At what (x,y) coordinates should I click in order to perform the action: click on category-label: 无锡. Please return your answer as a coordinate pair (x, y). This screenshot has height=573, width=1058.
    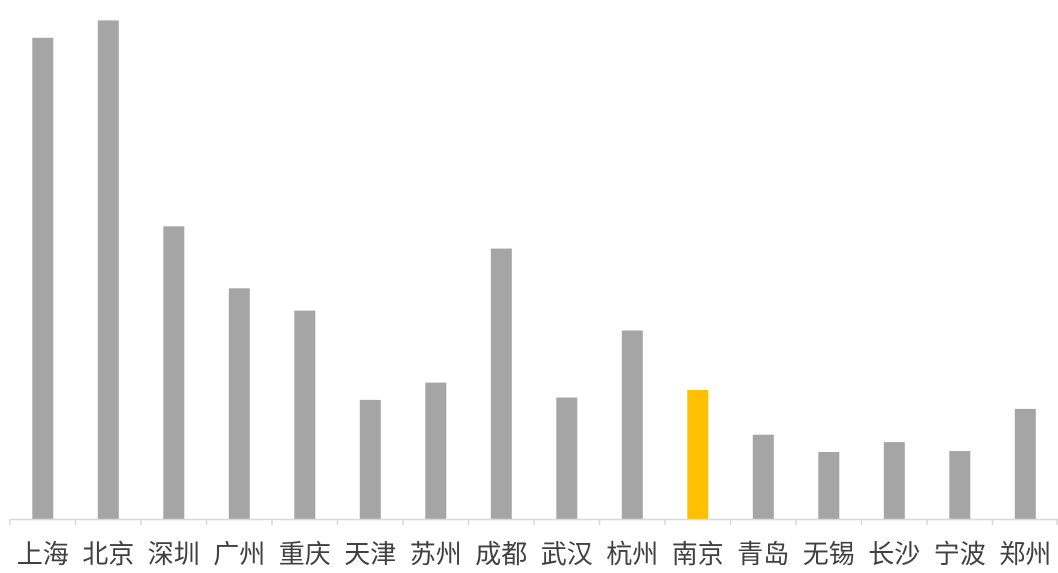
    Looking at the image, I should click on (829, 555).